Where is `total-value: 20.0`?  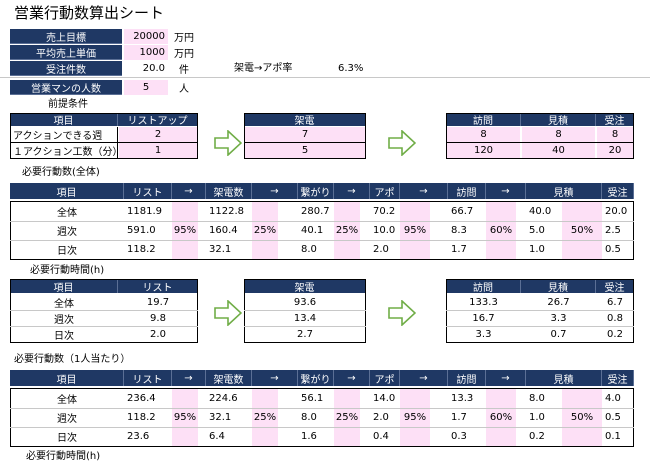
total-value: 20.0 is located at coordinates (616, 211).